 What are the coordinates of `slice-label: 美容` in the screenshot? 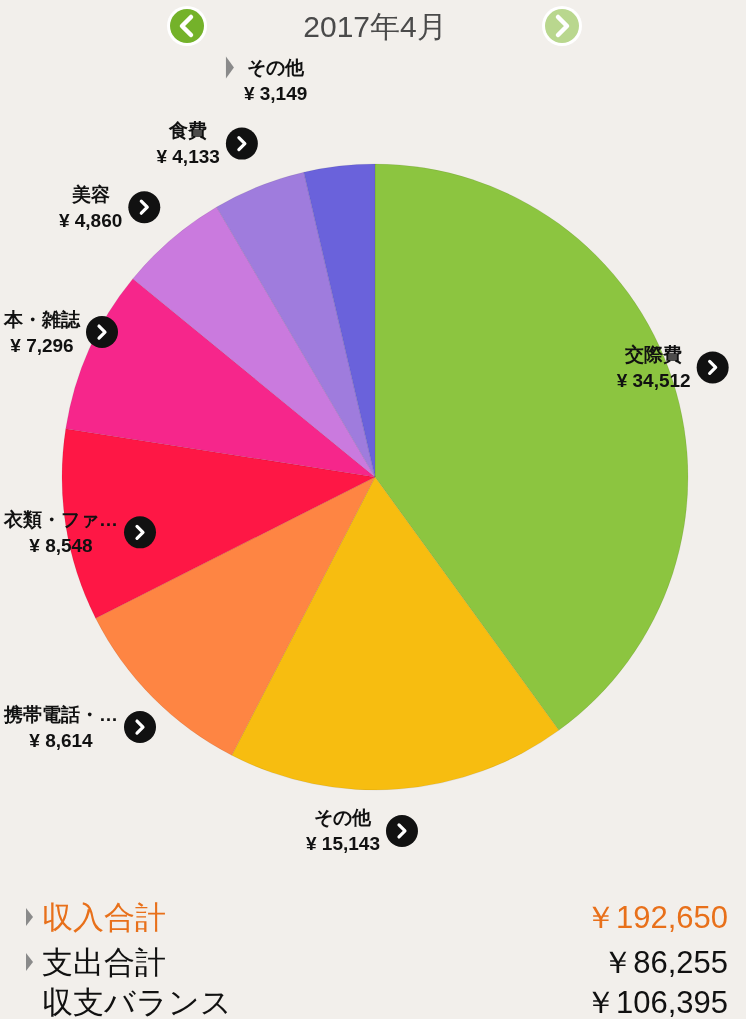 It's located at (90, 194).